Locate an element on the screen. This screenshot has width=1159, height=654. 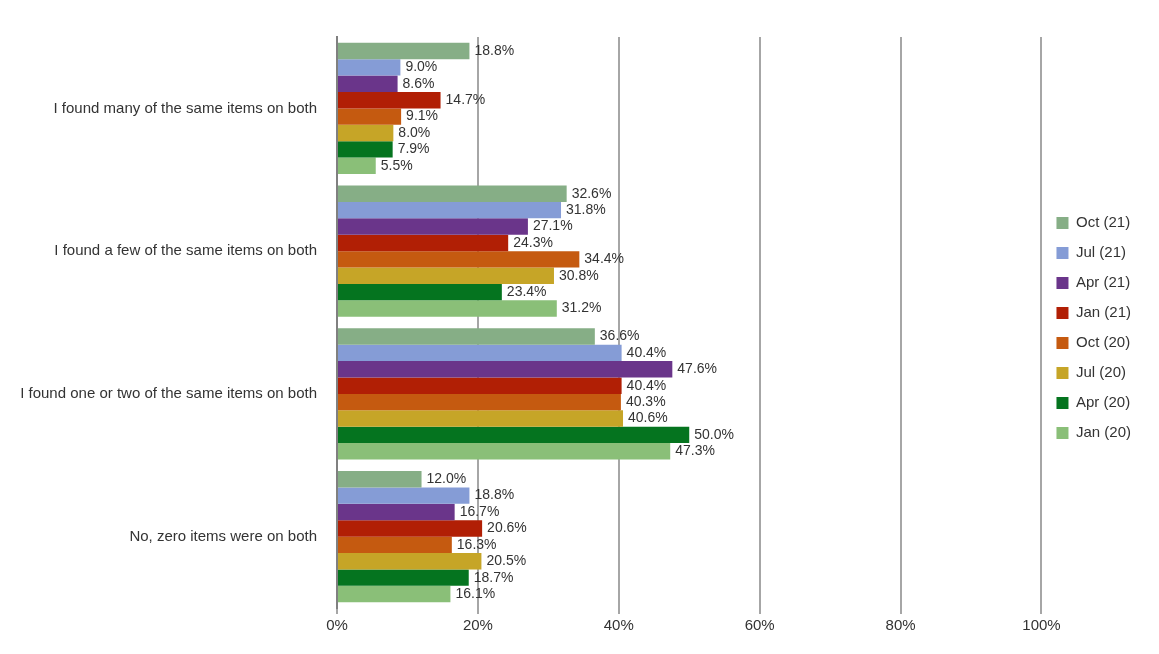
data-label: 50.0% is located at coordinates (714, 433).